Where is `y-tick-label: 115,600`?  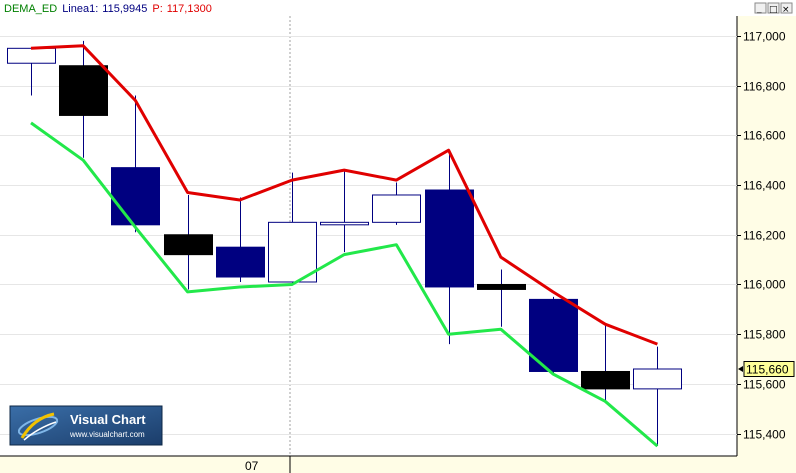 y-tick-label: 115,600 is located at coordinates (764, 385).